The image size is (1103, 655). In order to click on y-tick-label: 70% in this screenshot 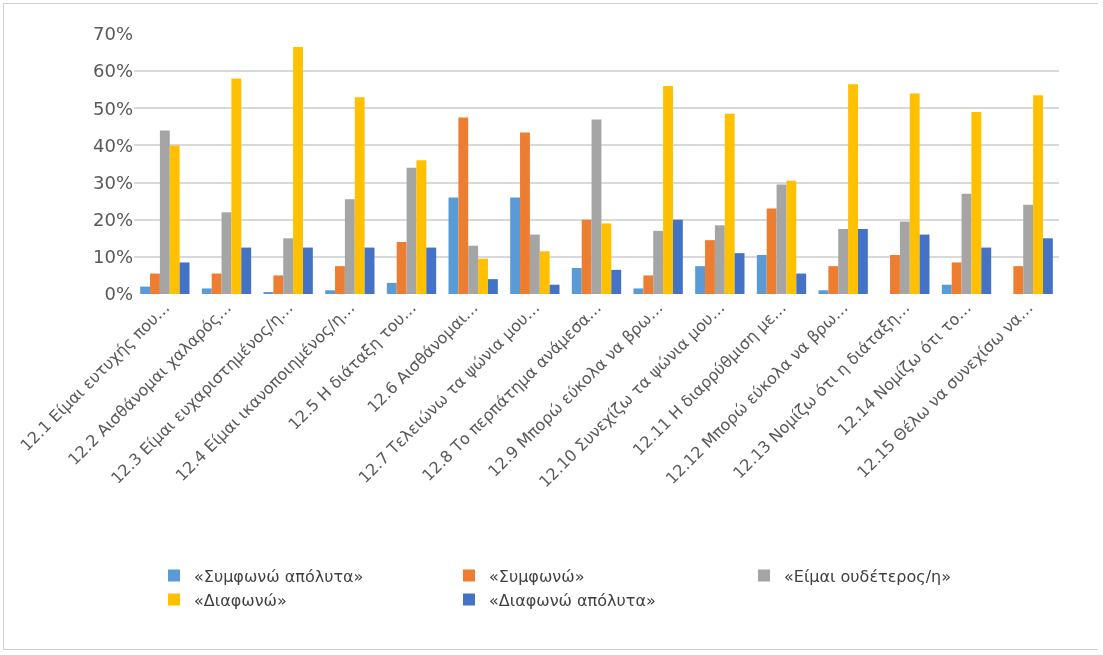, I will do `click(112, 34)`.